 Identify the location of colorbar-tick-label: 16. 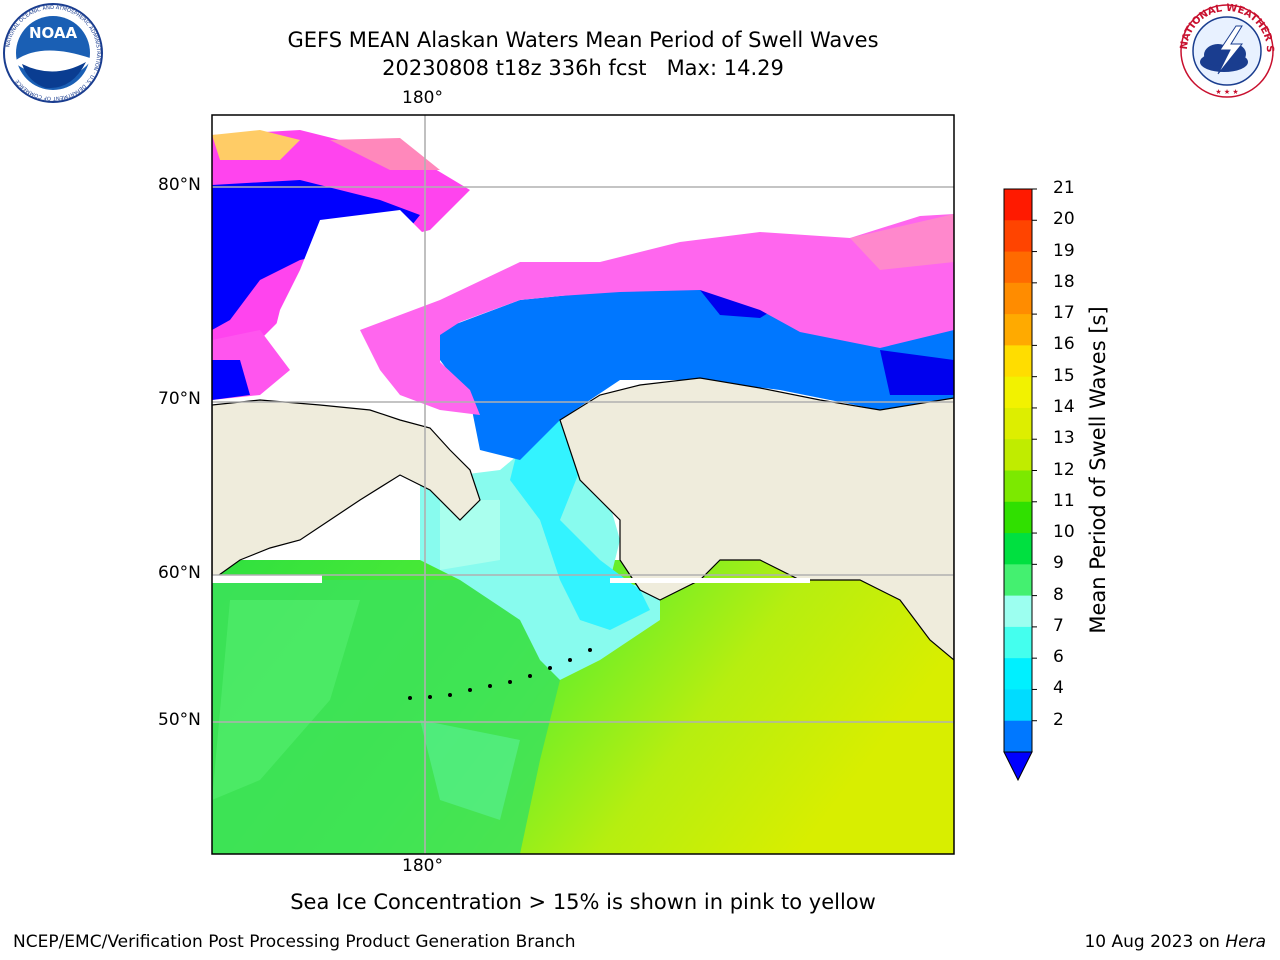
(1064, 344).